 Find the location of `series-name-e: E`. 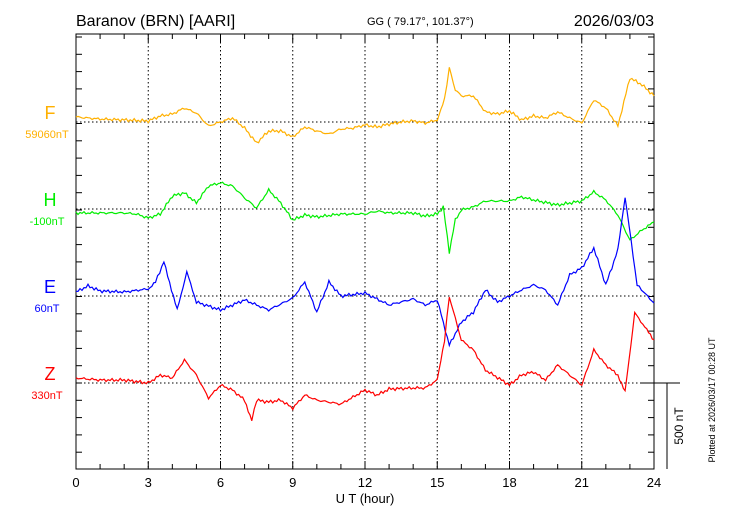

series-name-e: E is located at coordinates (50, 287).